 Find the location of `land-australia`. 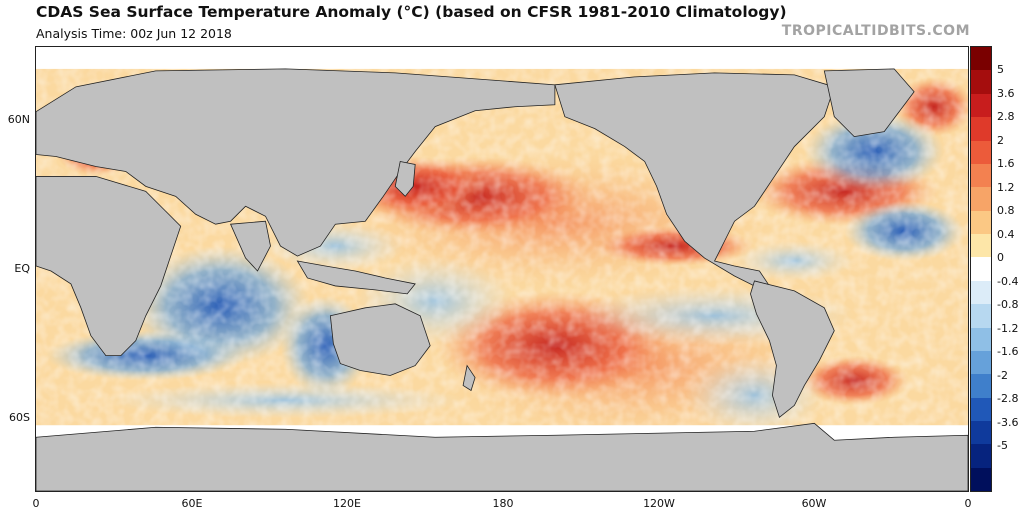

land-australia is located at coordinates (380, 339).